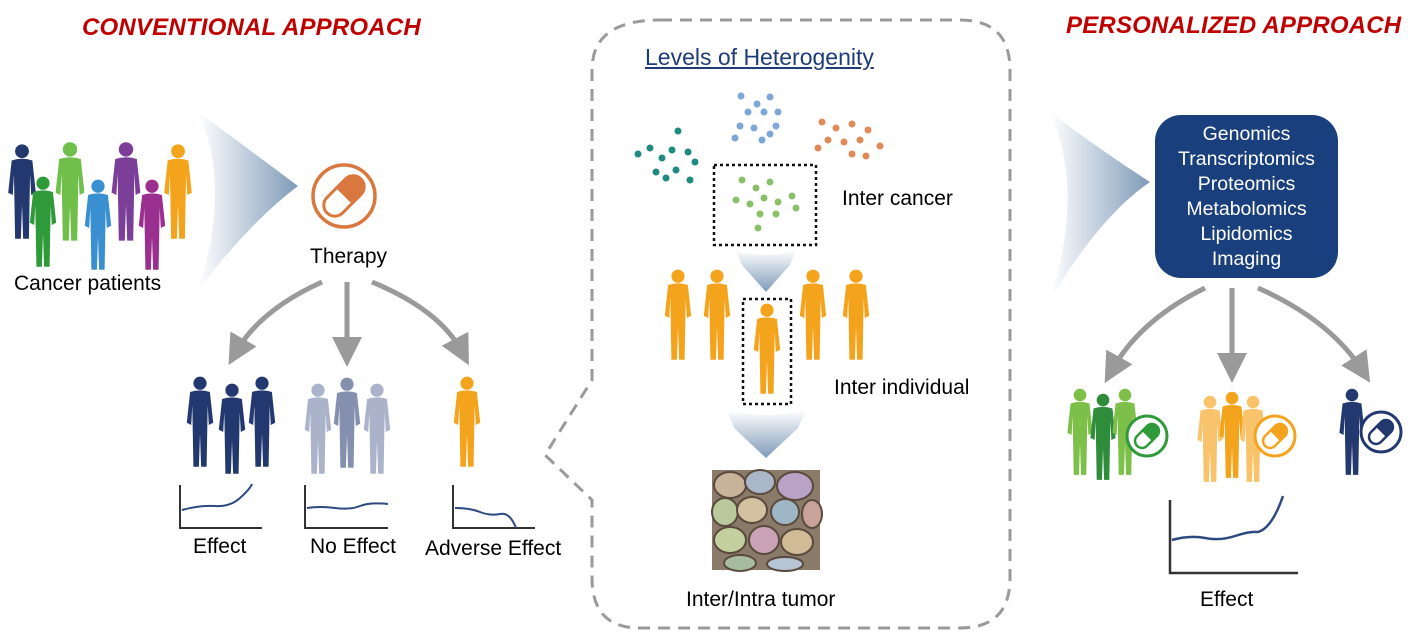  Describe the element at coordinates (251, 27) in the screenshot. I see `conventional-approach-title: CONVENTIONAL APPROACH` at that location.